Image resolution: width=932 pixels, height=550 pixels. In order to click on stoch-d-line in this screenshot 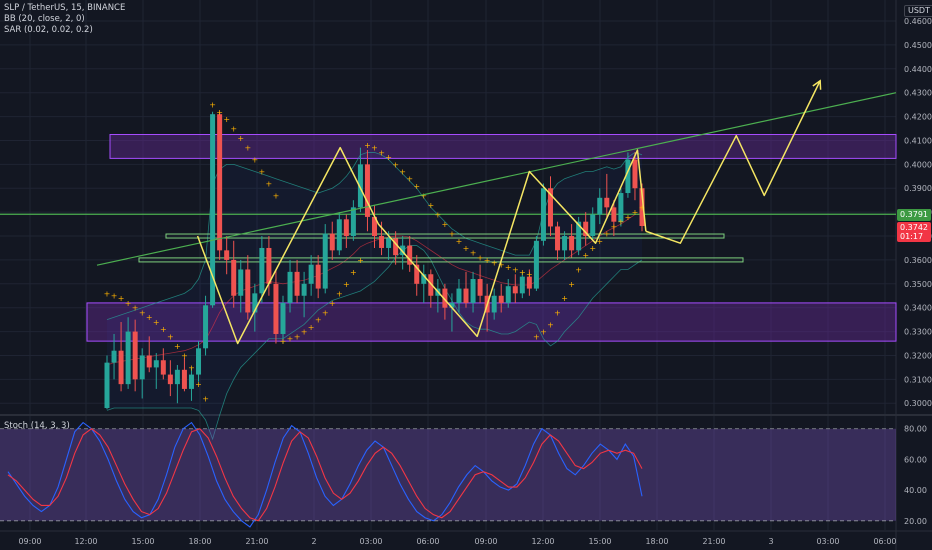, I will do `click(325, 475)`.